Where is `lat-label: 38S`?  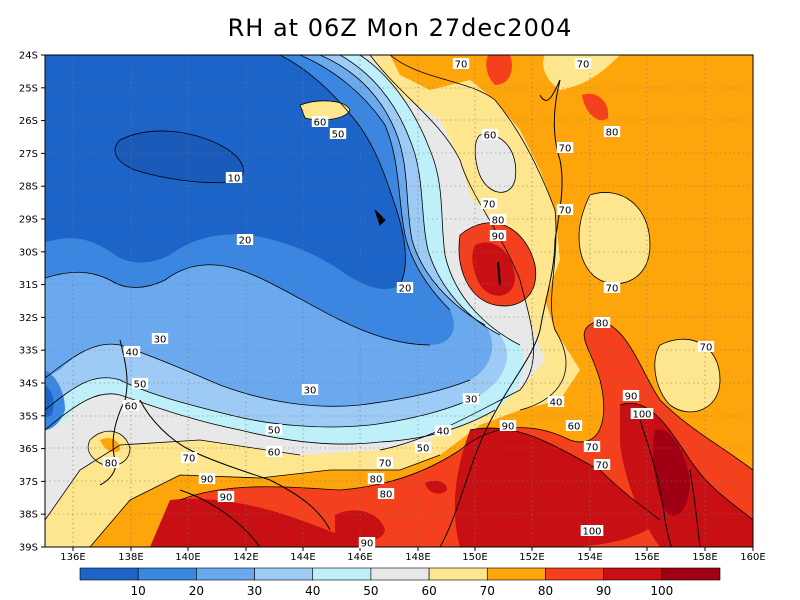
lat-label: 38S is located at coordinates (28, 515).